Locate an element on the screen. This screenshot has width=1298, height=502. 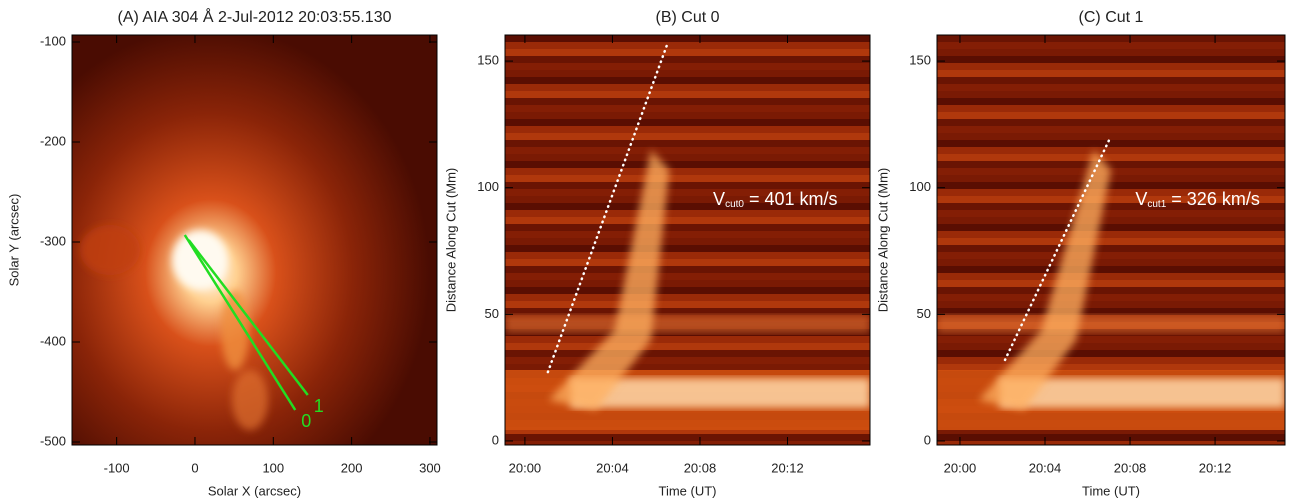
x-tick-label: 100 is located at coordinates (273, 467).